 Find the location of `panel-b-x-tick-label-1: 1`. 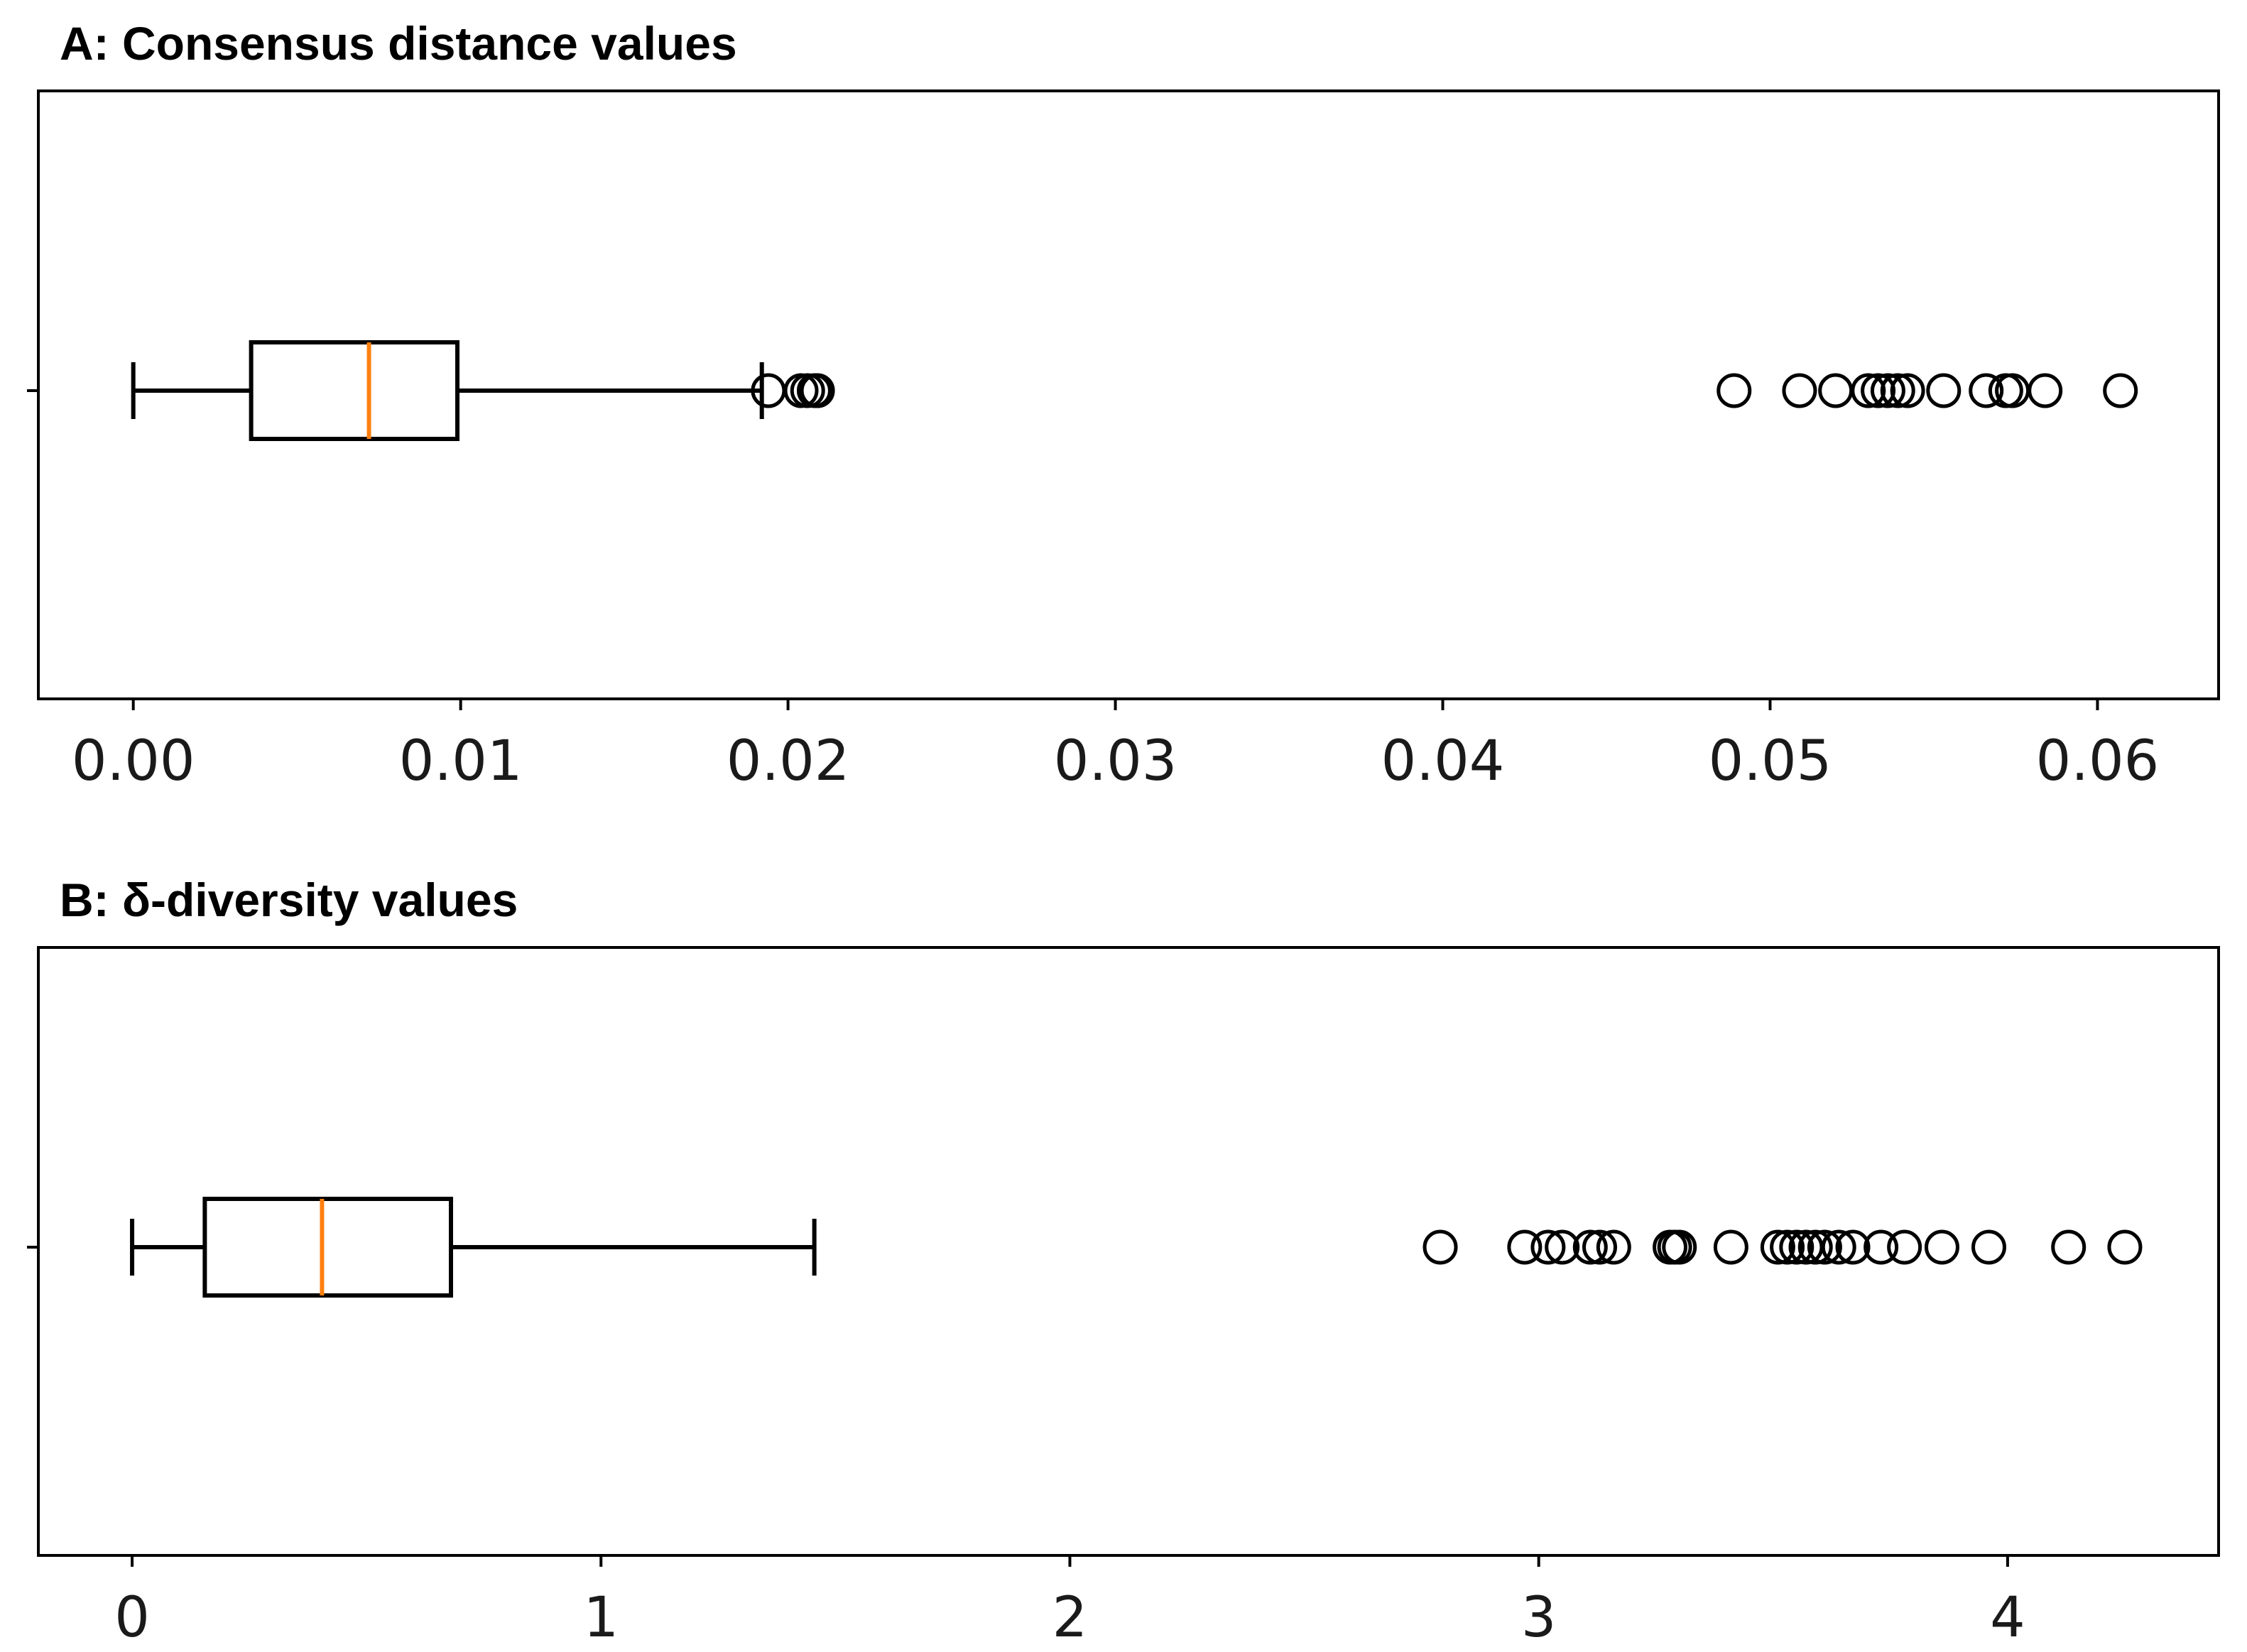

panel-b-x-tick-label-1: 1 is located at coordinates (601, 1618).